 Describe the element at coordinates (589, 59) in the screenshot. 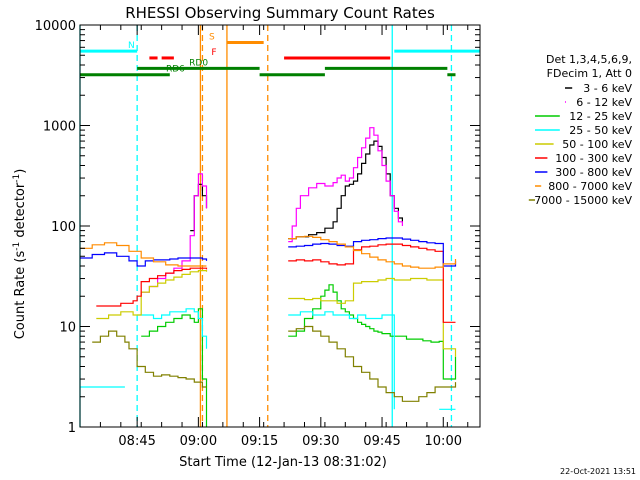

I see `legend-header-1: Det 1,3,4,5,6,9,` at that location.